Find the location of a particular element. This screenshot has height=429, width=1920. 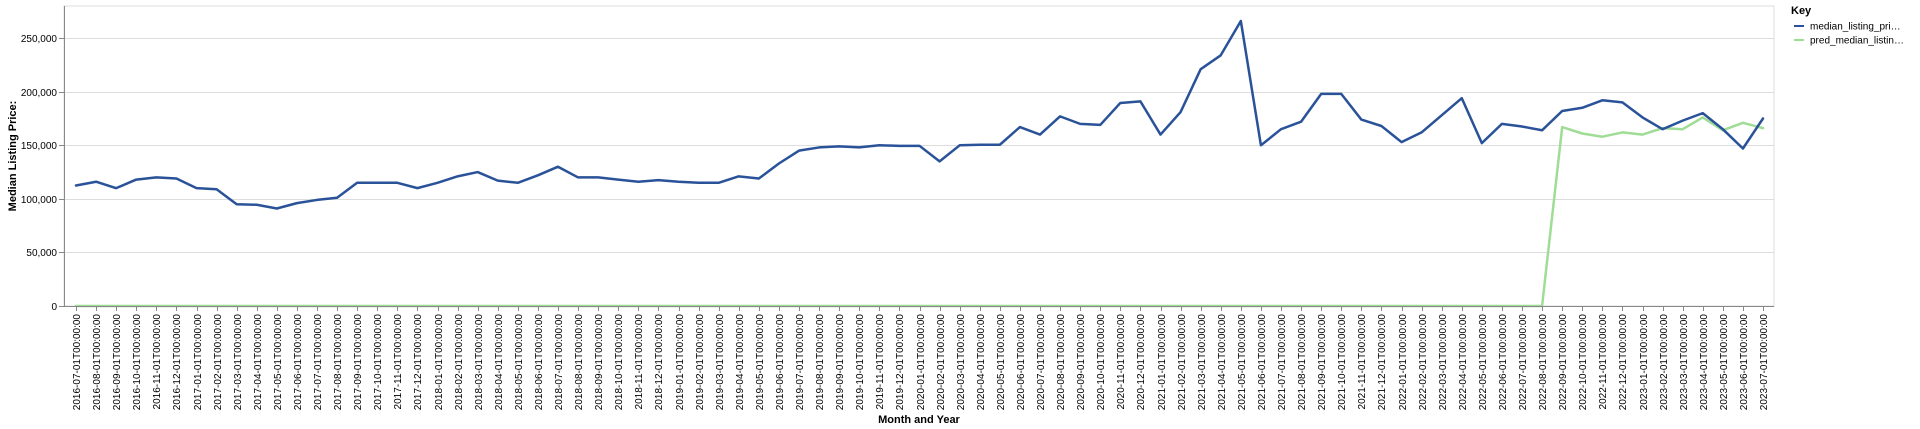

x-tick-label: 2023-01-01T00:00:00 is located at coordinates (1644, 362).